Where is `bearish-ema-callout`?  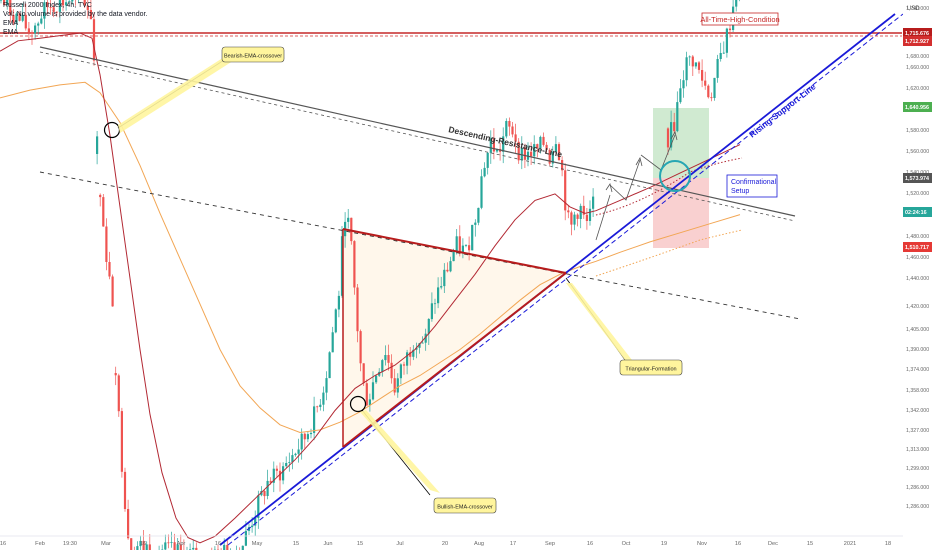 bearish-ema-callout is located at coordinates (253, 54).